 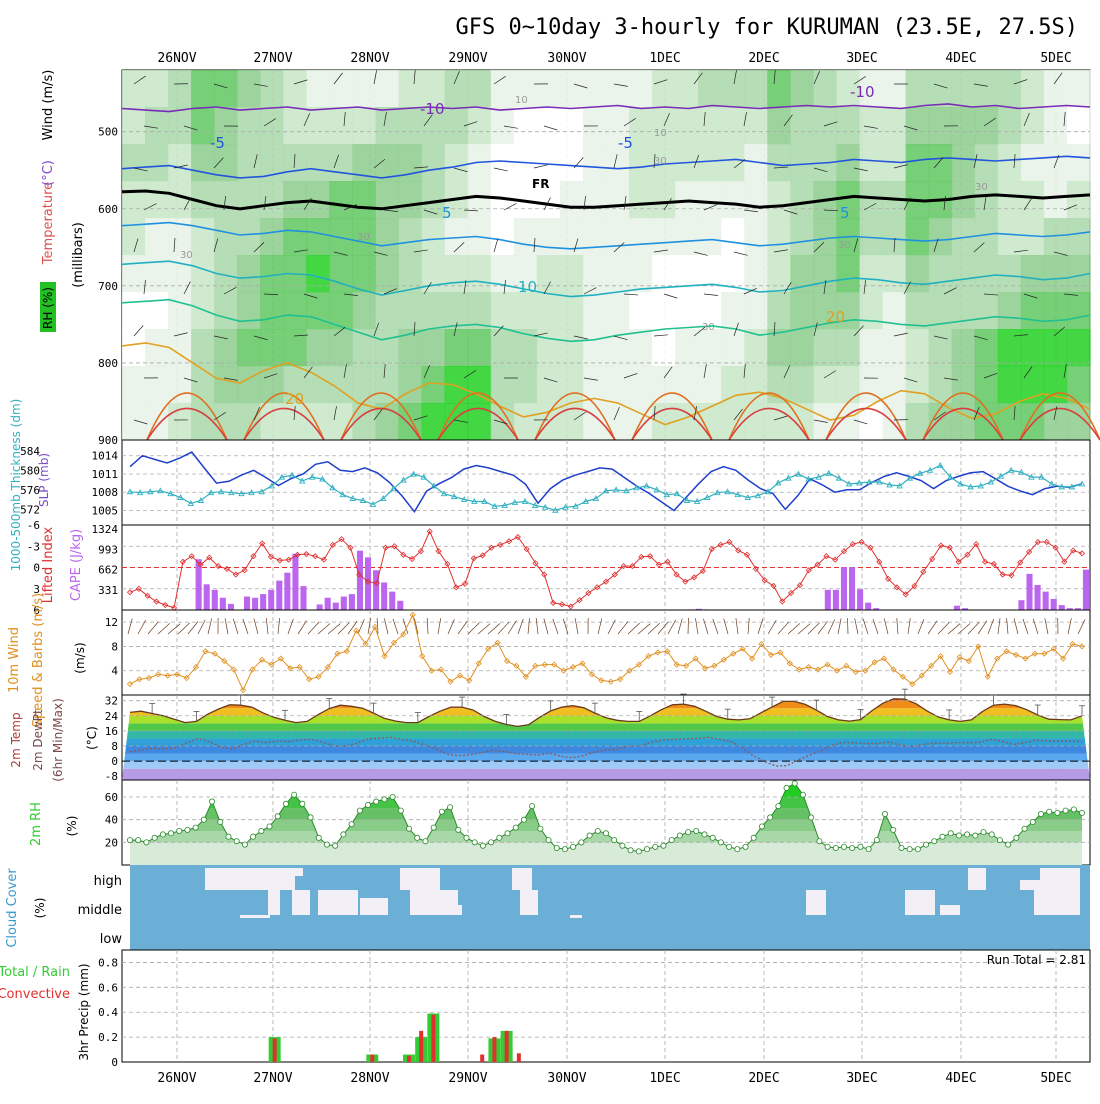 I want to click on date-label-bottom: 4DEC, so click(x=960, y=1078).